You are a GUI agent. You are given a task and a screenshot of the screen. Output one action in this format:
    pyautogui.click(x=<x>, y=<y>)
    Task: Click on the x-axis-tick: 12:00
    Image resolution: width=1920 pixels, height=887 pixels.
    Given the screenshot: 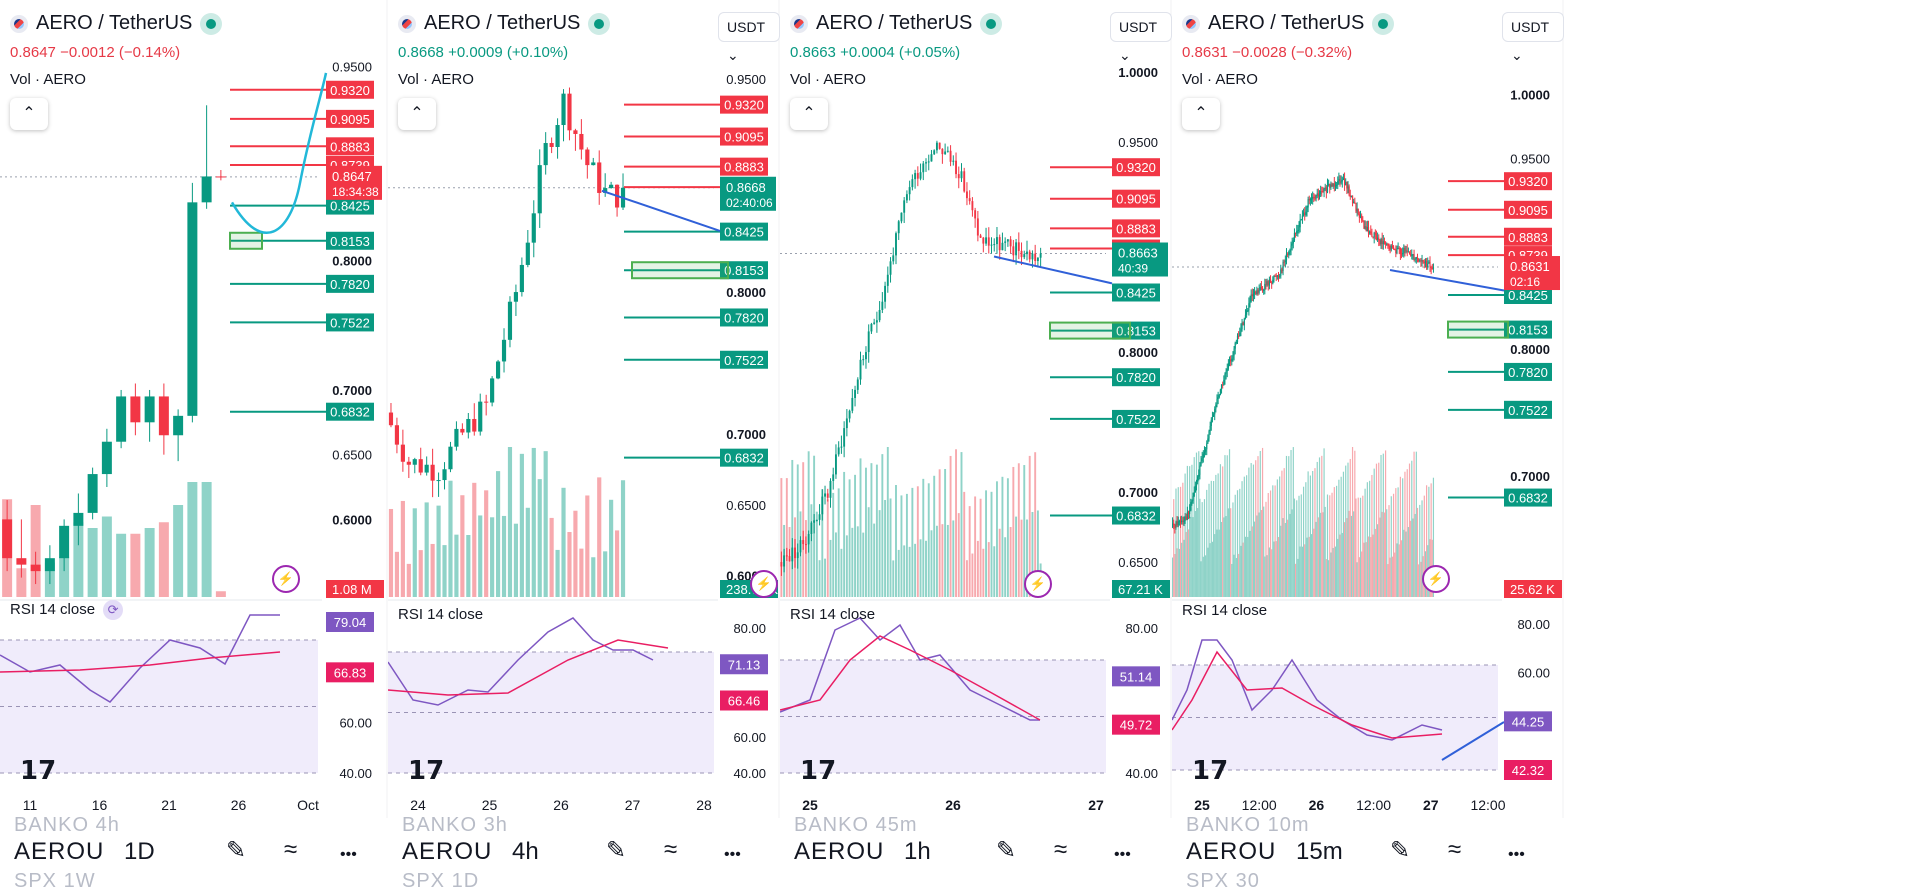 What is the action you would take?
    pyautogui.click(x=1373, y=805)
    